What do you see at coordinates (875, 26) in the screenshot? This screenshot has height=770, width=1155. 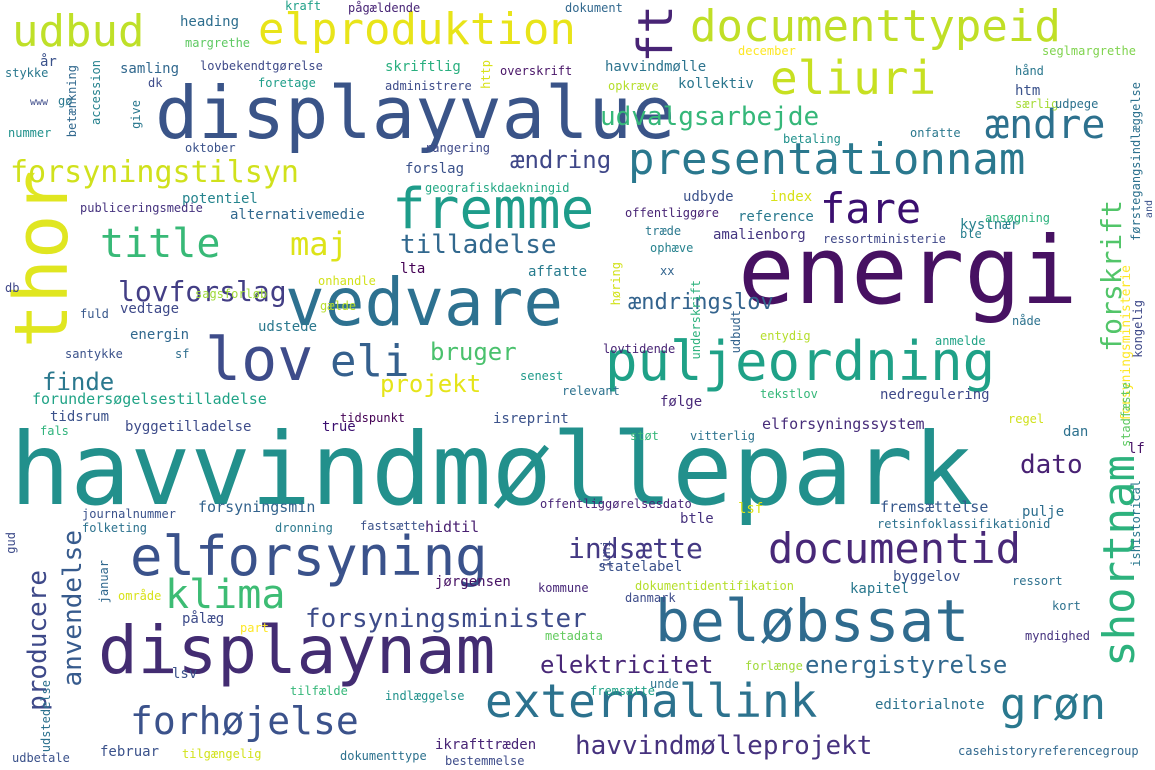 I see `word-documenttypeid: documenttypeid` at bounding box center [875, 26].